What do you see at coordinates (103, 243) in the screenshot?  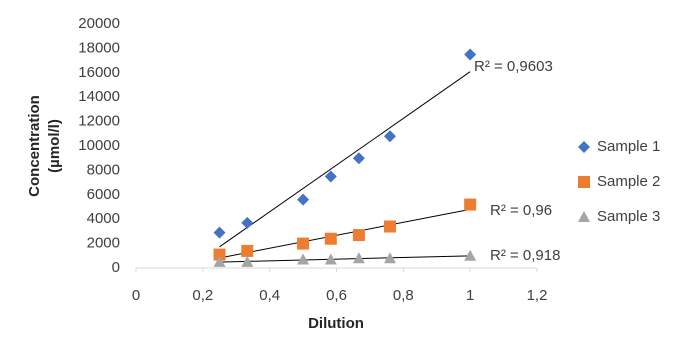 I see `y-tick-label: 2000` at bounding box center [103, 243].